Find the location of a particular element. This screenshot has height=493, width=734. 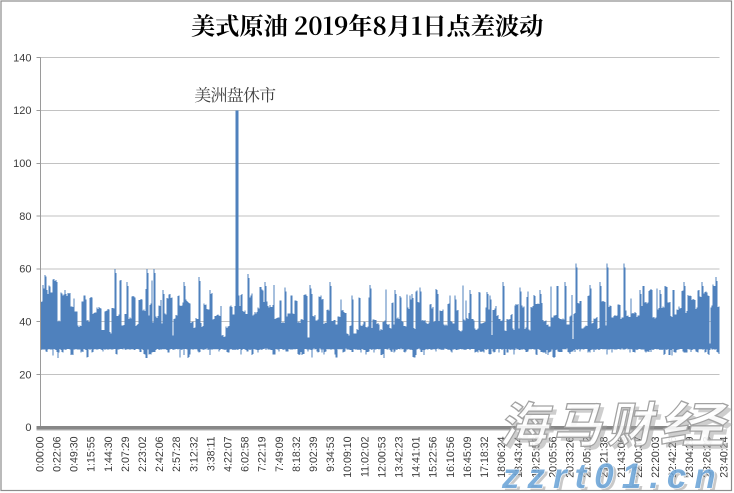

svg-text: 16:10:56 is located at coordinates (451, 456).